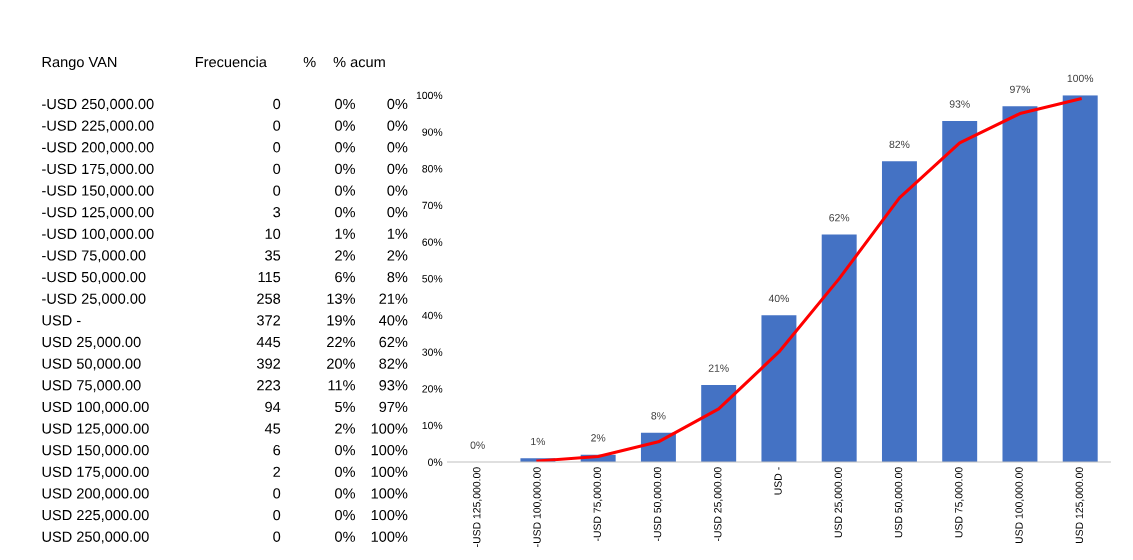  What do you see at coordinates (98, 169) in the screenshot?
I see `text: -USD 175,000.00` at bounding box center [98, 169].